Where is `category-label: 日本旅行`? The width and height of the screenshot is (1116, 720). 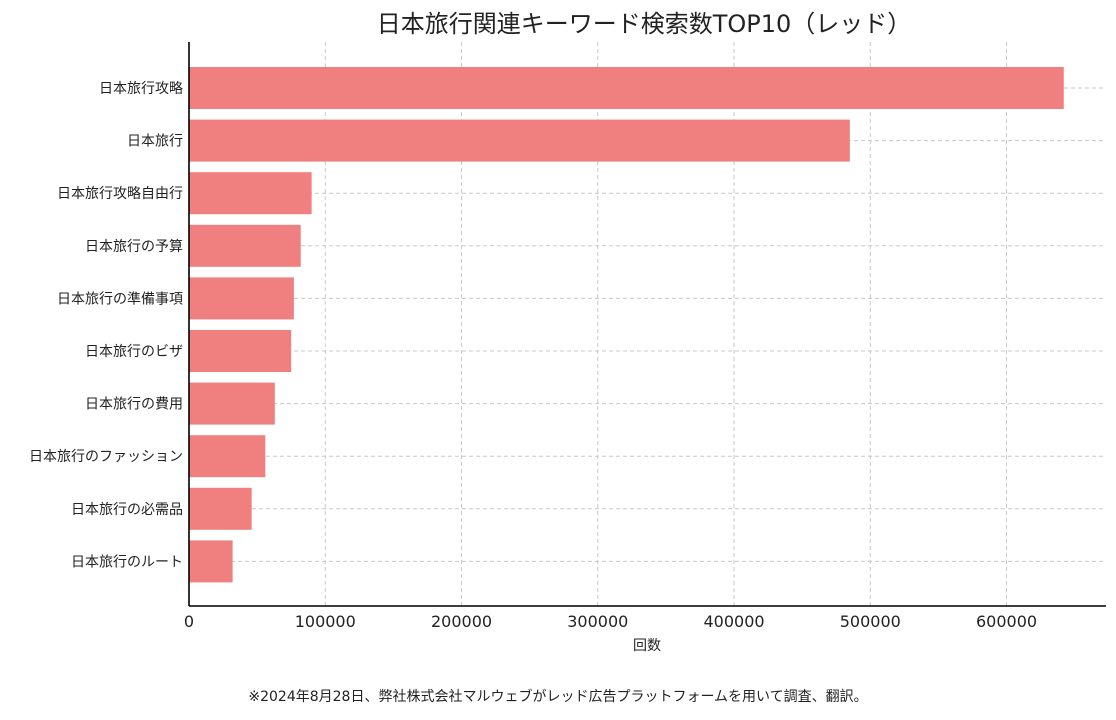 category-label: 日本旅行 is located at coordinates (155, 142).